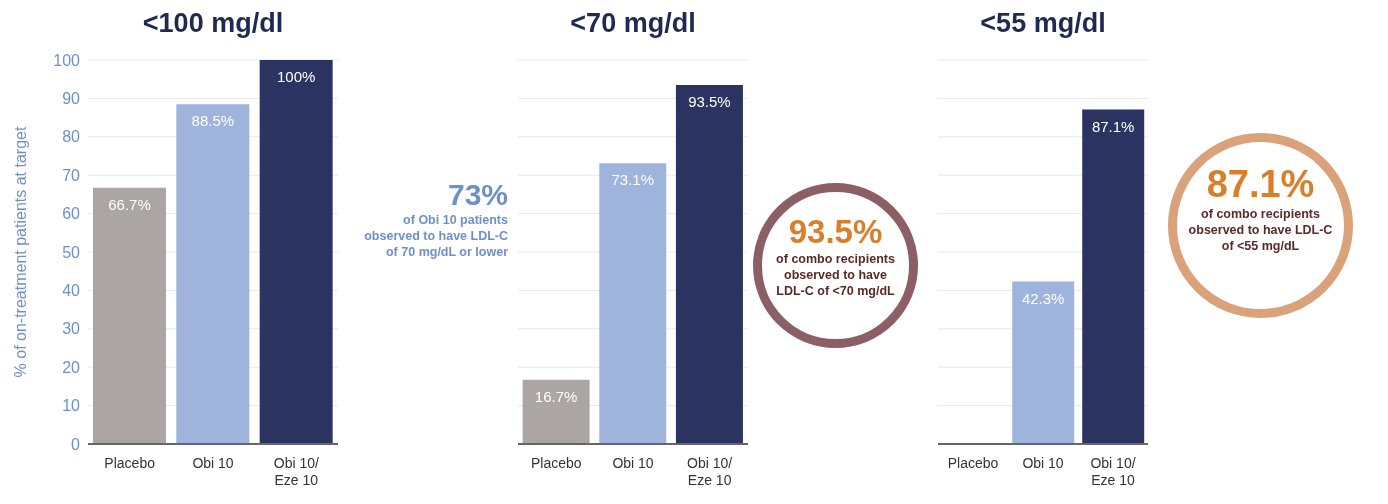 This screenshot has height=504, width=1388. Describe the element at coordinates (1113, 126) in the screenshot. I see `data-label: 87.1%` at that location.